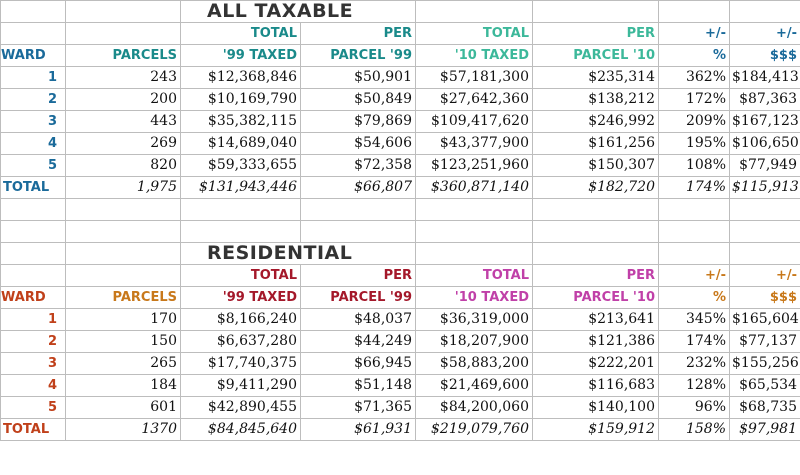  Describe the element at coordinates (240, 363) in the screenshot. I see `residential-cell-taxed-99: $17,740,375` at that location.